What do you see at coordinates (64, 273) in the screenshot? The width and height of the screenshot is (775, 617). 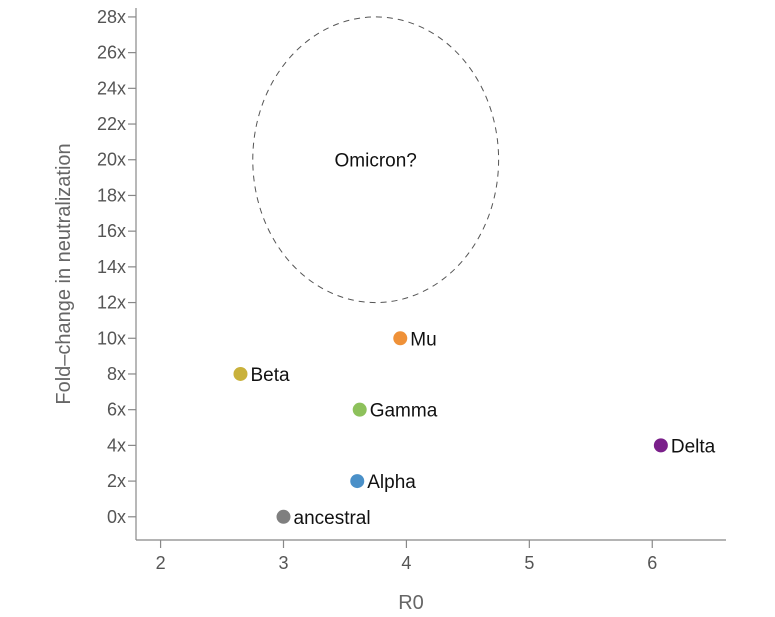 I see `y-axis-title: Fold–change in neutralization` at bounding box center [64, 273].